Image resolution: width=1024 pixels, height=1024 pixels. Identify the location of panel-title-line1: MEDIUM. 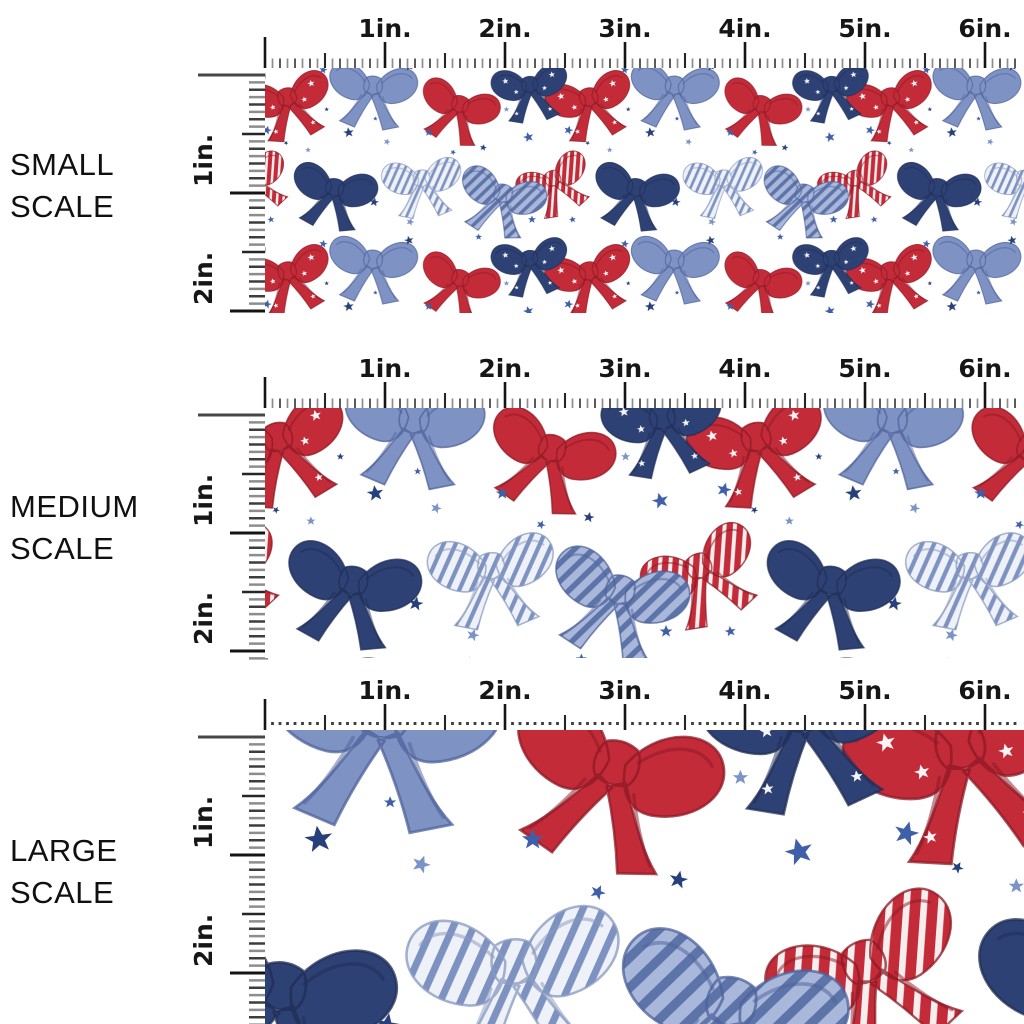
(74, 506).